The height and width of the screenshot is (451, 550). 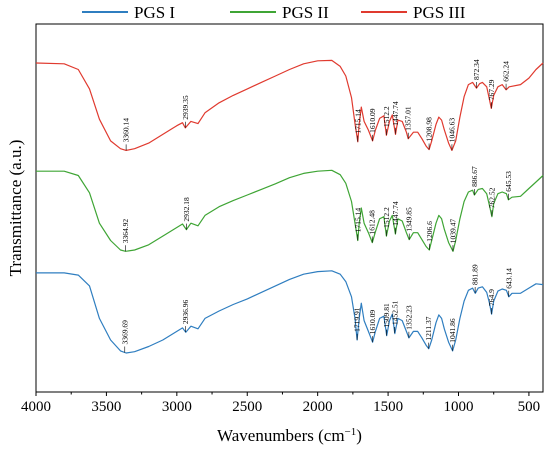 I want to click on x-tick-label: 1000, so click(x=459, y=407).